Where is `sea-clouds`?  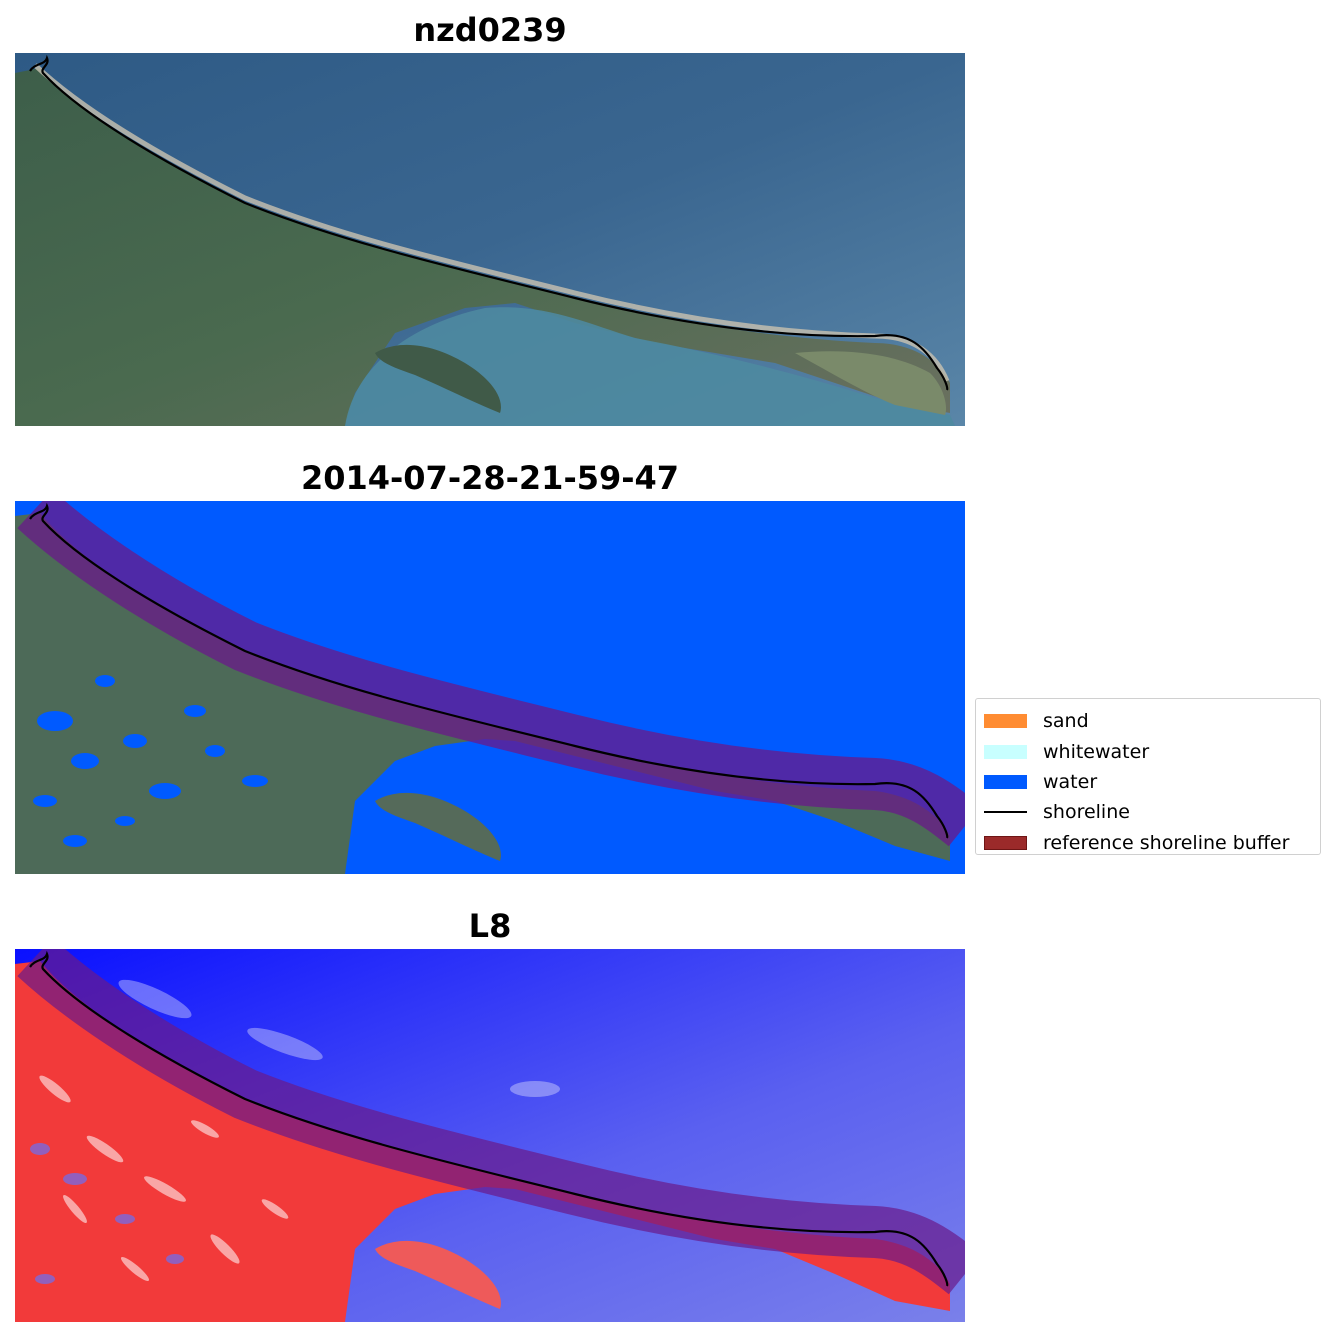
sea-clouds is located at coordinates (339, 1038).